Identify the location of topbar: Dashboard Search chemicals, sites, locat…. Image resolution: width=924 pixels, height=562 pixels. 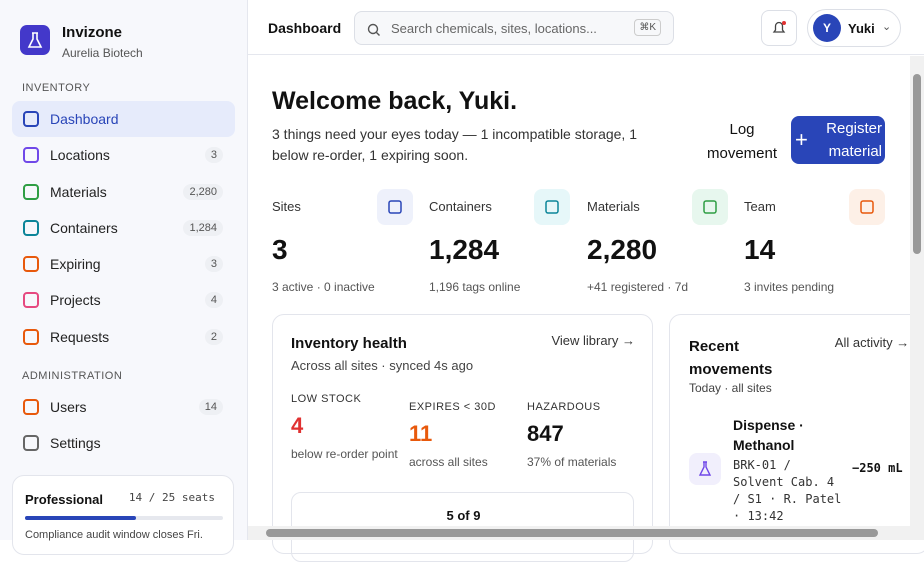
(586, 27).